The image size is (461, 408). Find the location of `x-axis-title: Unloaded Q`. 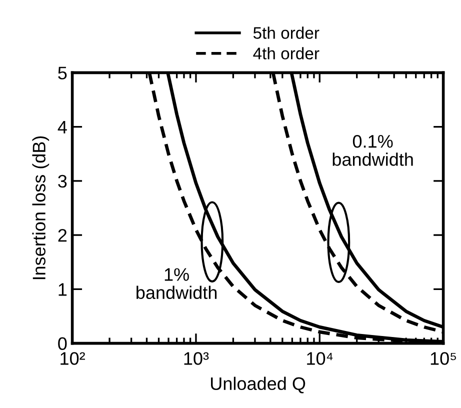

x-axis-title: Unloaded Q is located at coordinates (258, 385).